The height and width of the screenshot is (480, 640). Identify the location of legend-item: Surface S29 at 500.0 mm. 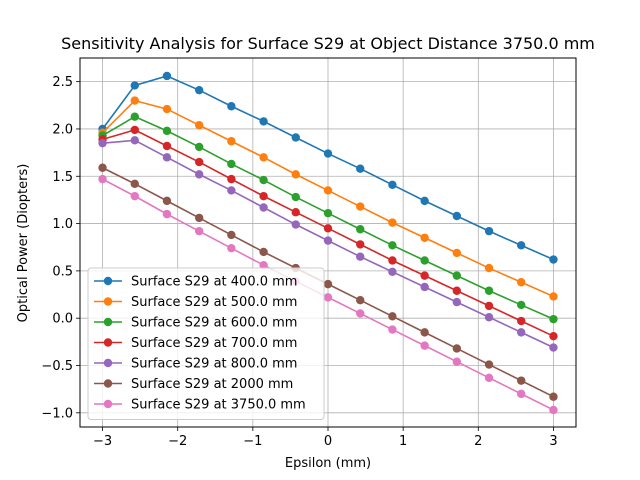
(195, 302).